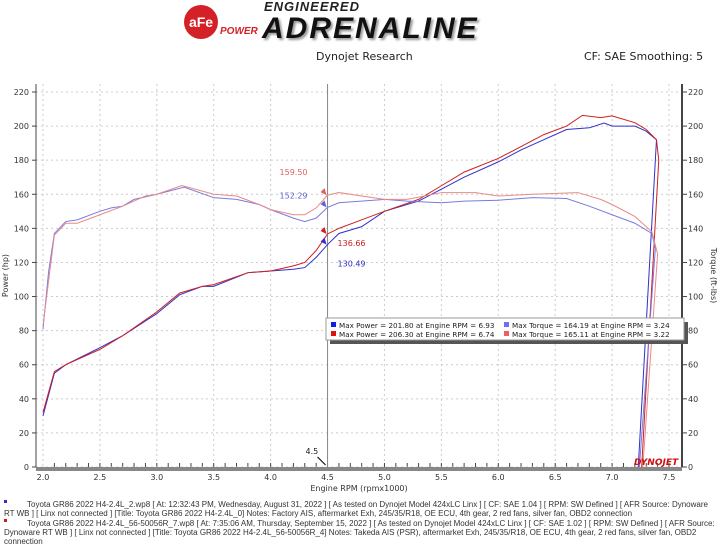 This screenshot has height=546, width=720. What do you see at coordinates (695, 297) in the screenshot?
I see `y2-tick-label: 100` at bounding box center [695, 297].